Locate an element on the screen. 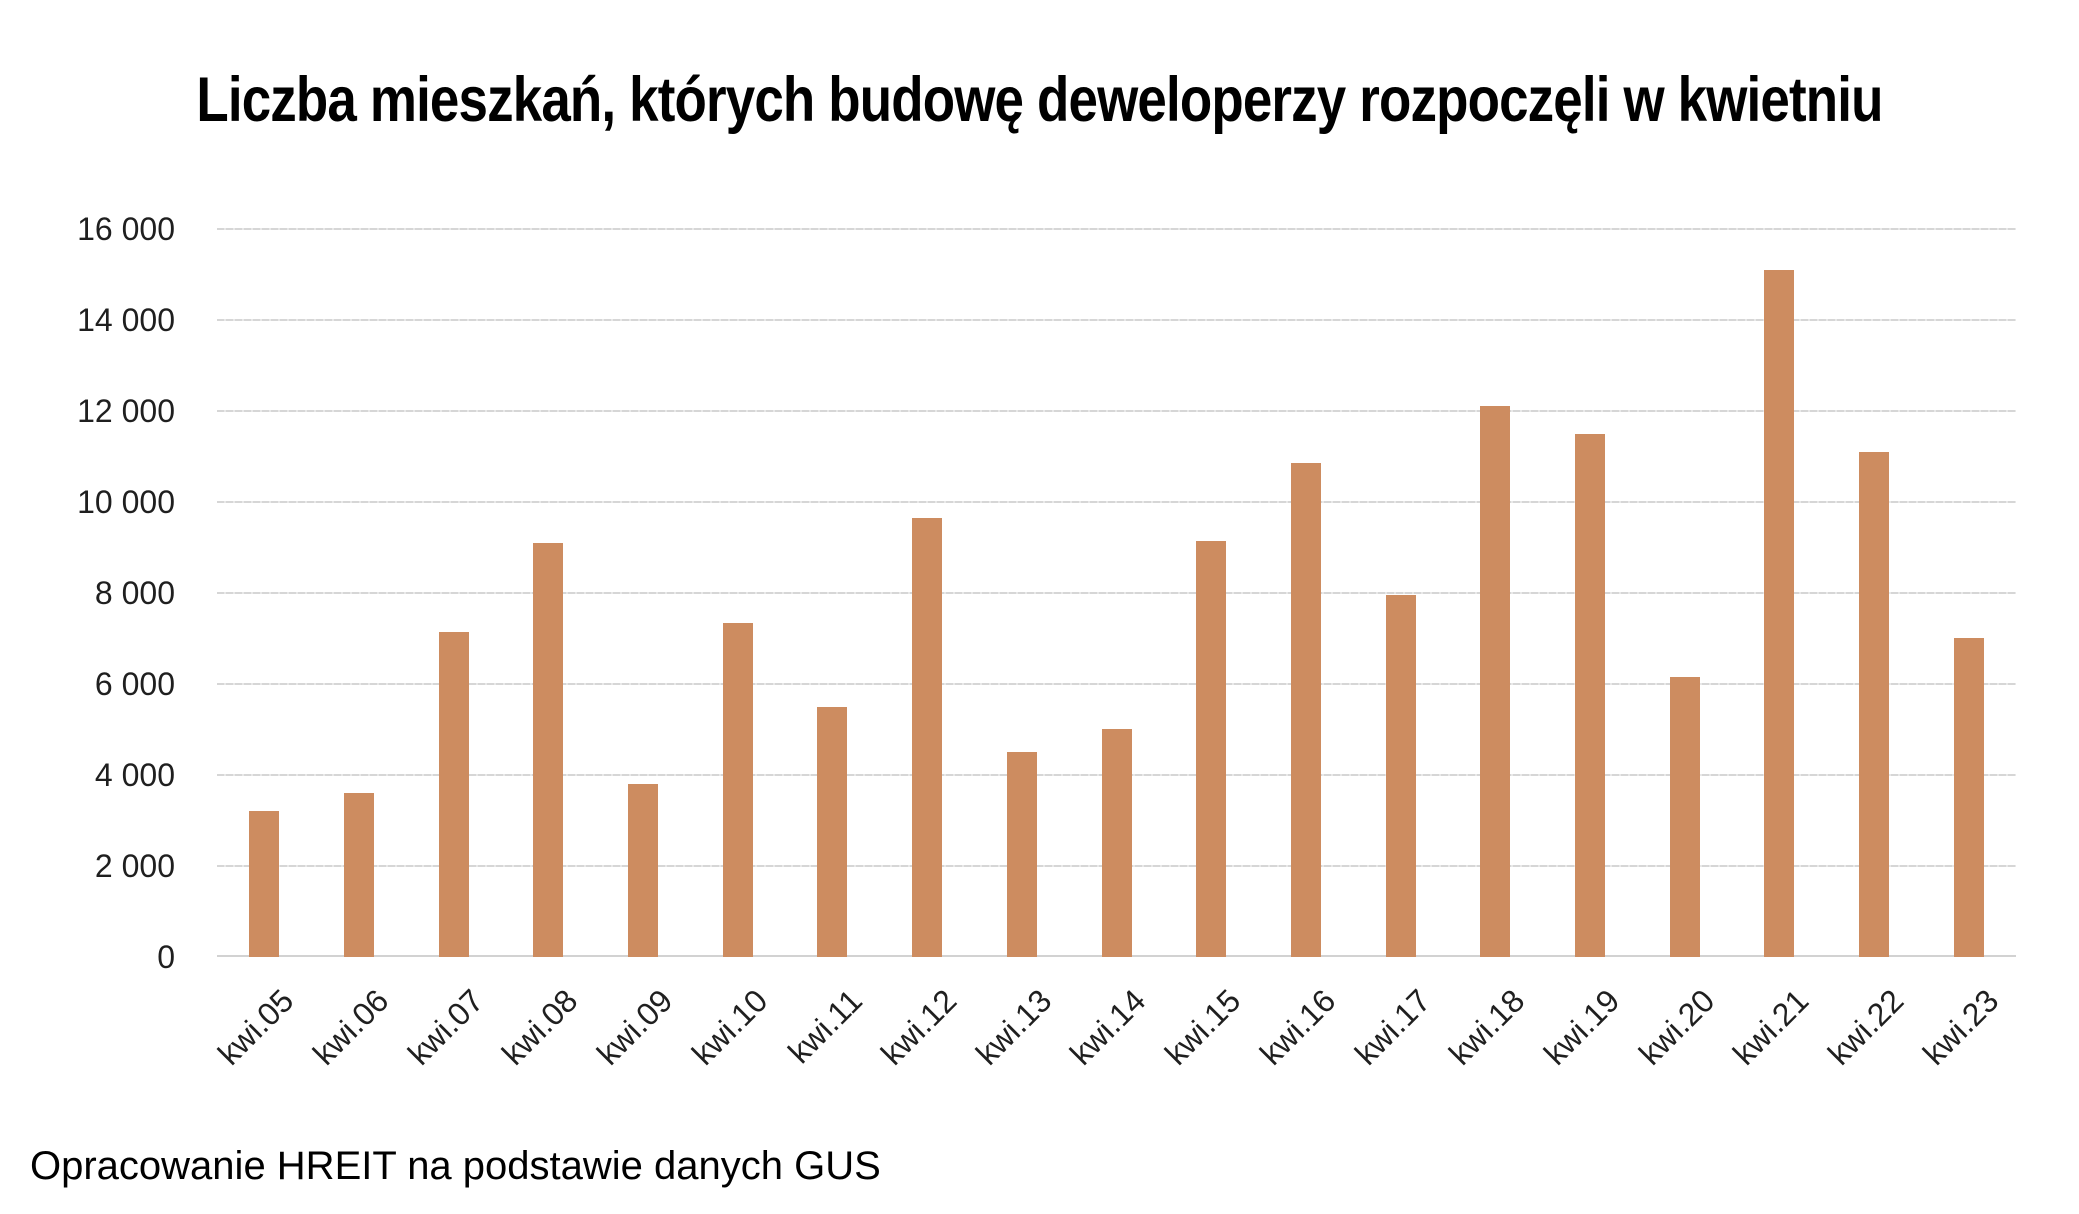 The width and height of the screenshot is (2079, 1214). x-axis-label: kwi.05 is located at coordinates (256, 1027).